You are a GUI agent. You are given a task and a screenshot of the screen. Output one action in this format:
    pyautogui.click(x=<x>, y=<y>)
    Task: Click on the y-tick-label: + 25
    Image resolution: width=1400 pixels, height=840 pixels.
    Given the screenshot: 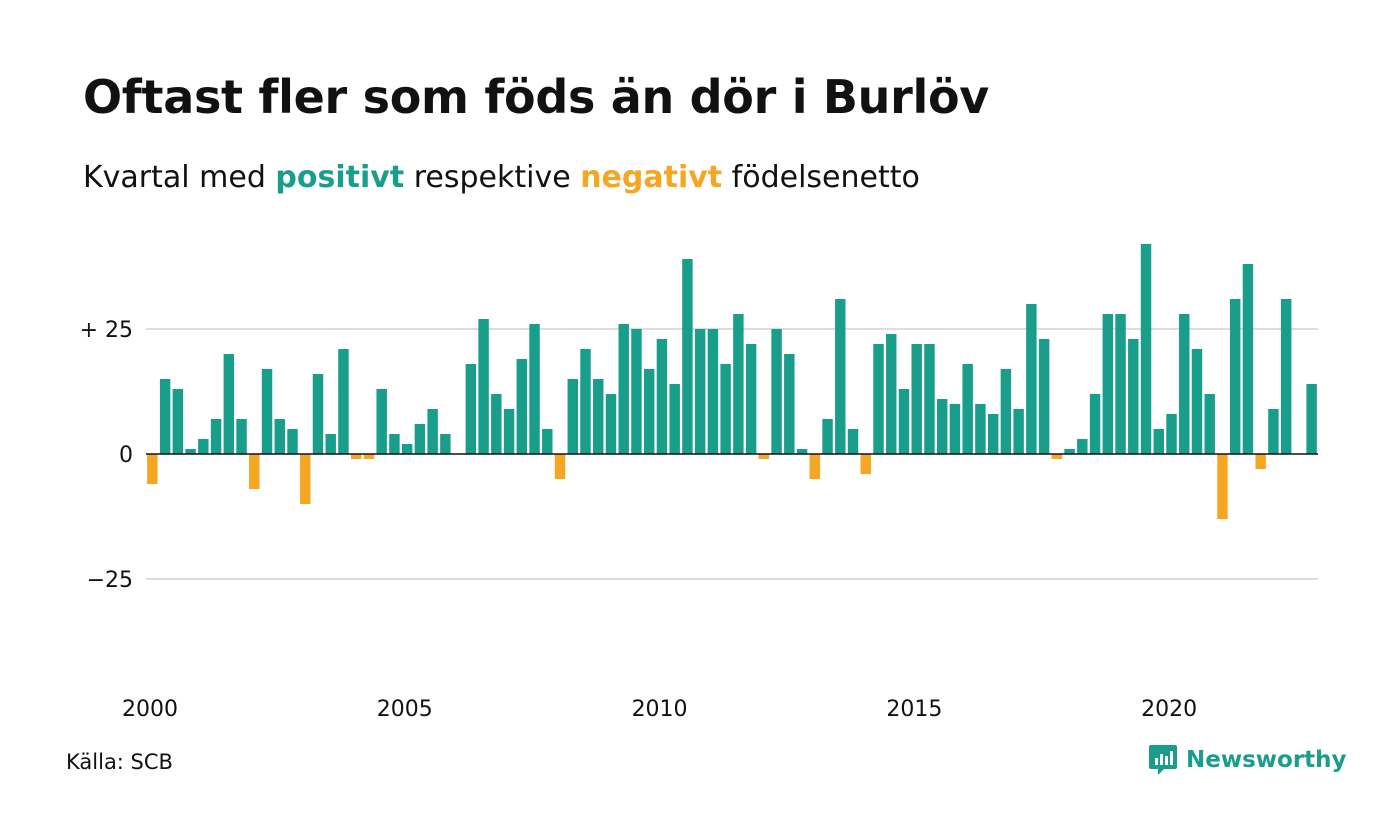 What is the action you would take?
    pyautogui.click(x=106, y=330)
    